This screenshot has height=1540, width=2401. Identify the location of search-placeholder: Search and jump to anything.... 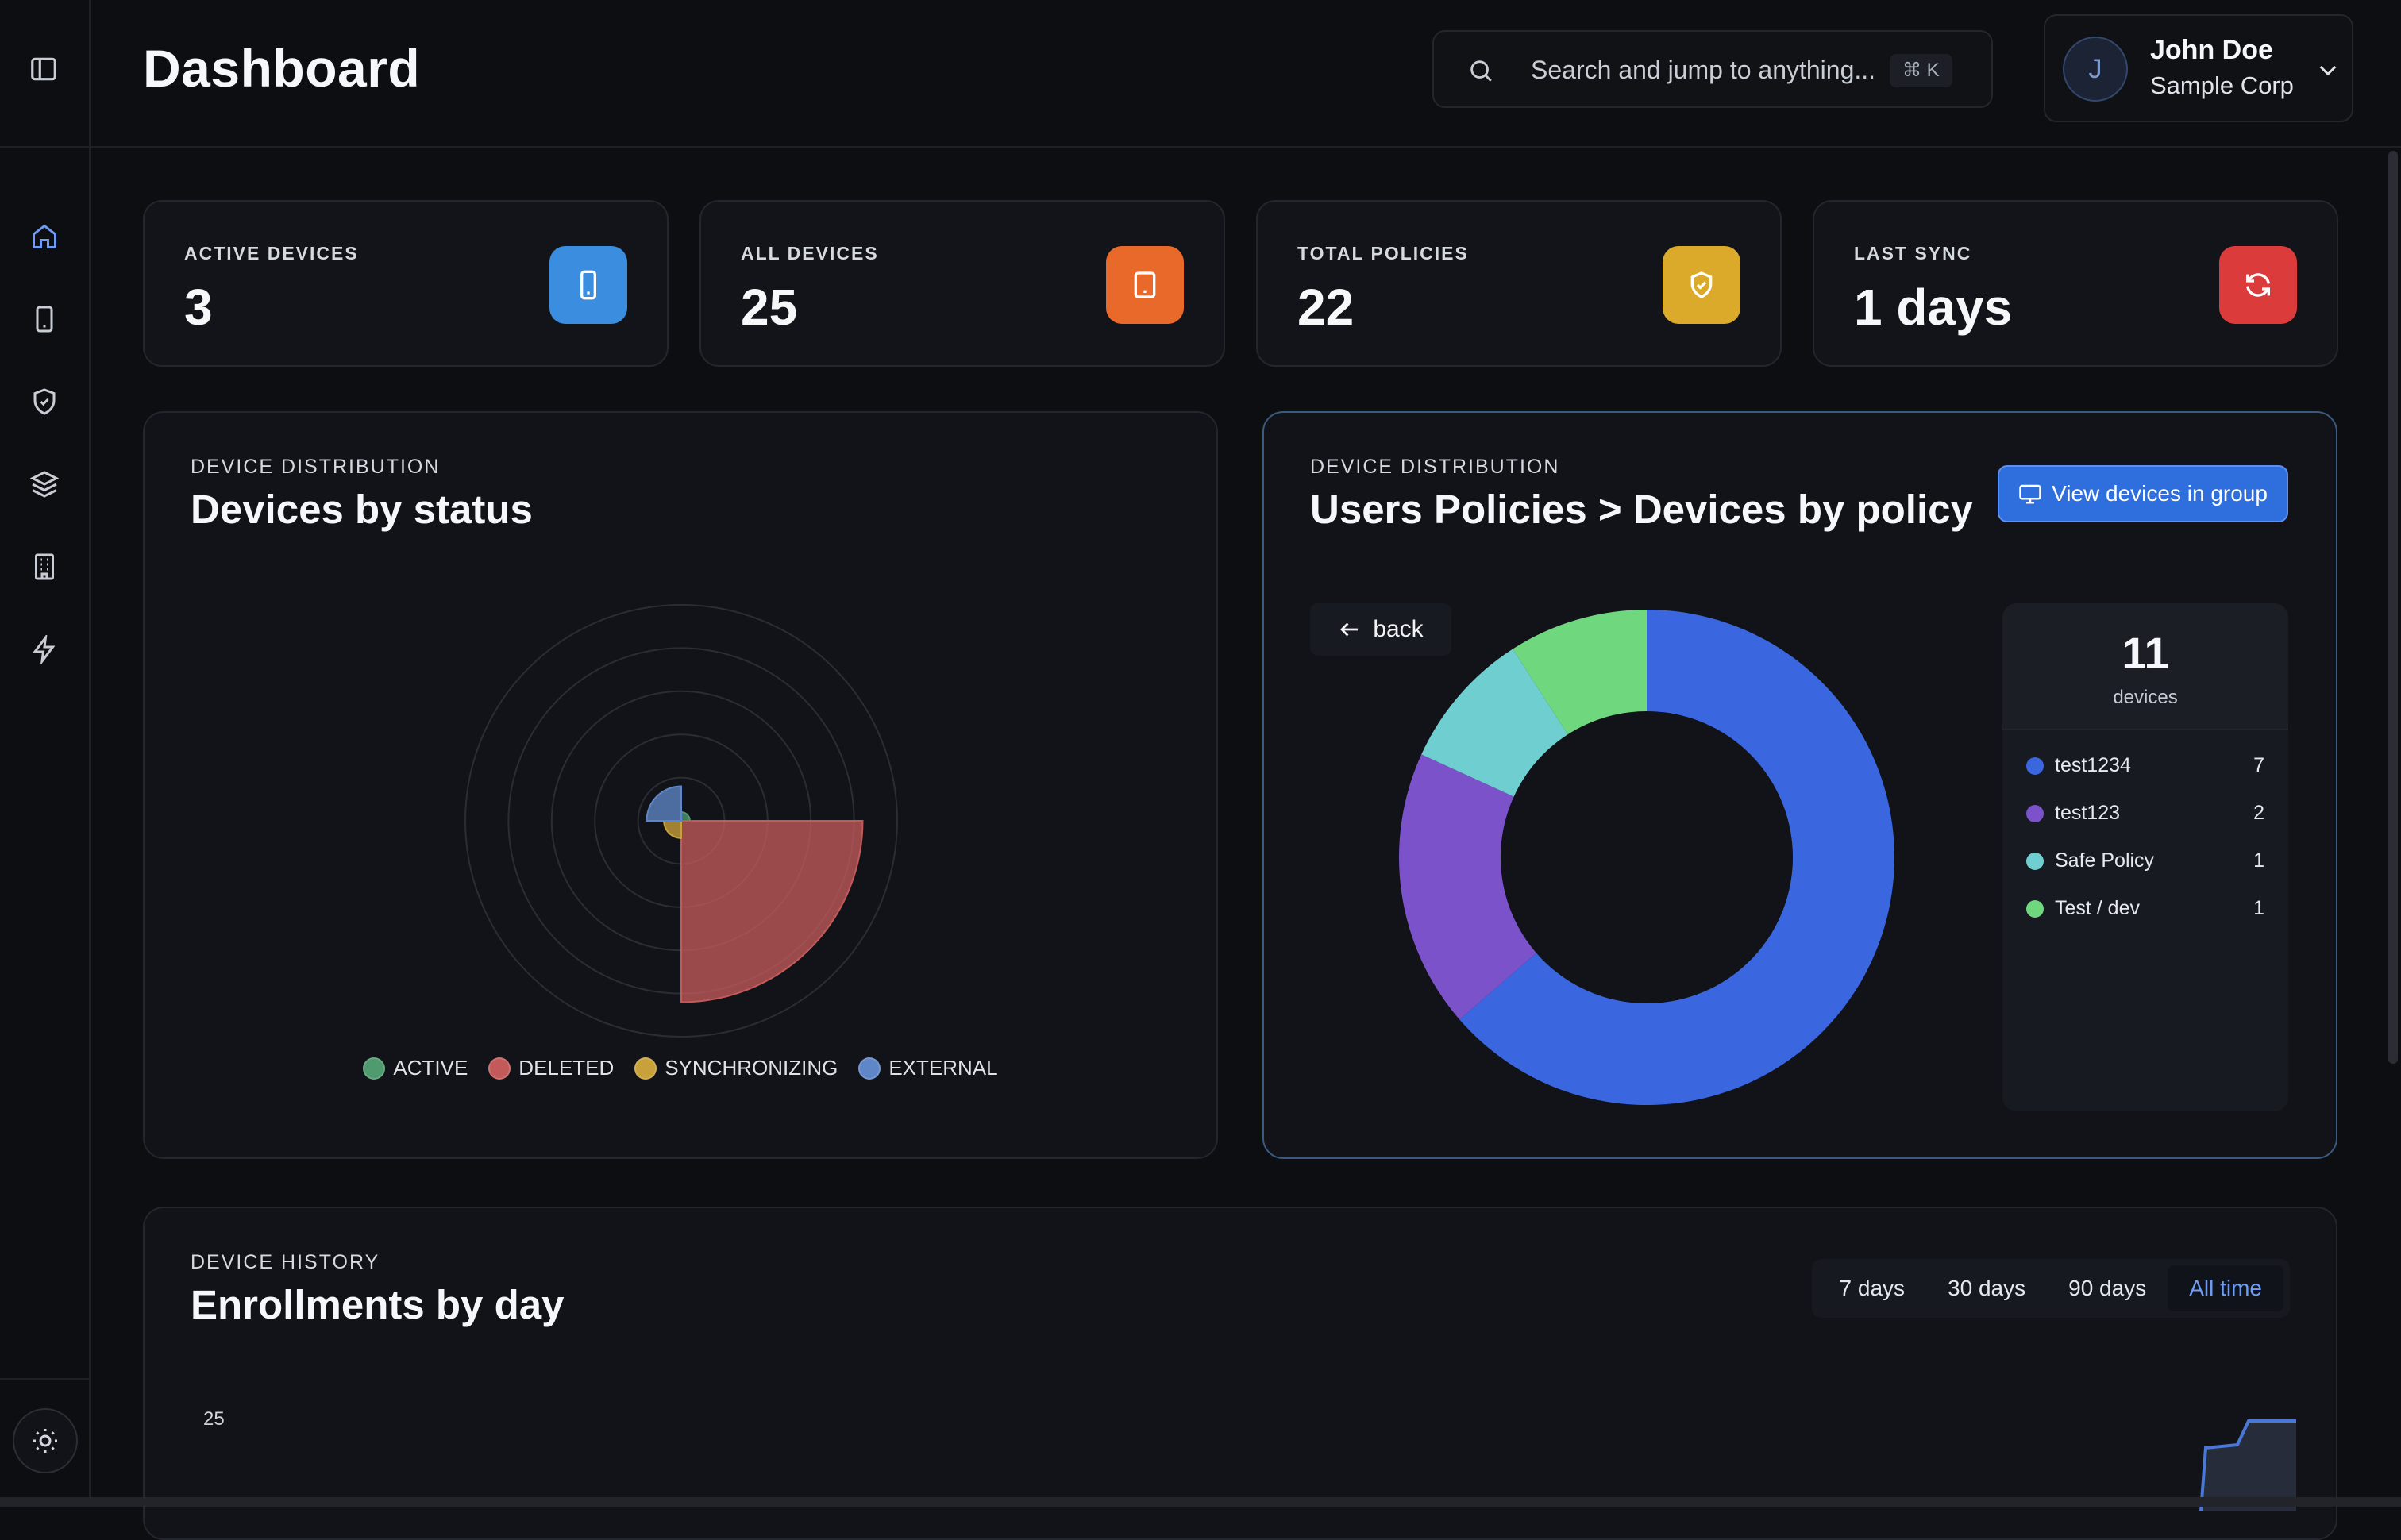
(1703, 70).